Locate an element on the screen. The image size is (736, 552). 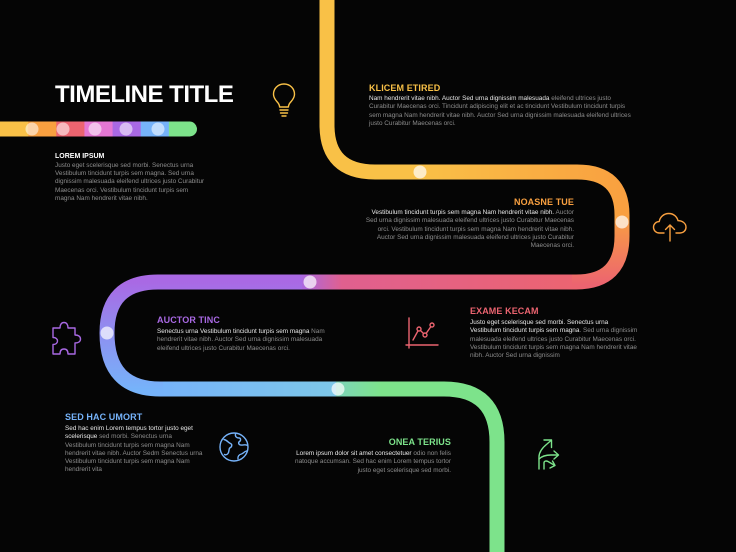
timeline-title: TIMELINE TITLE is located at coordinates (144, 94).